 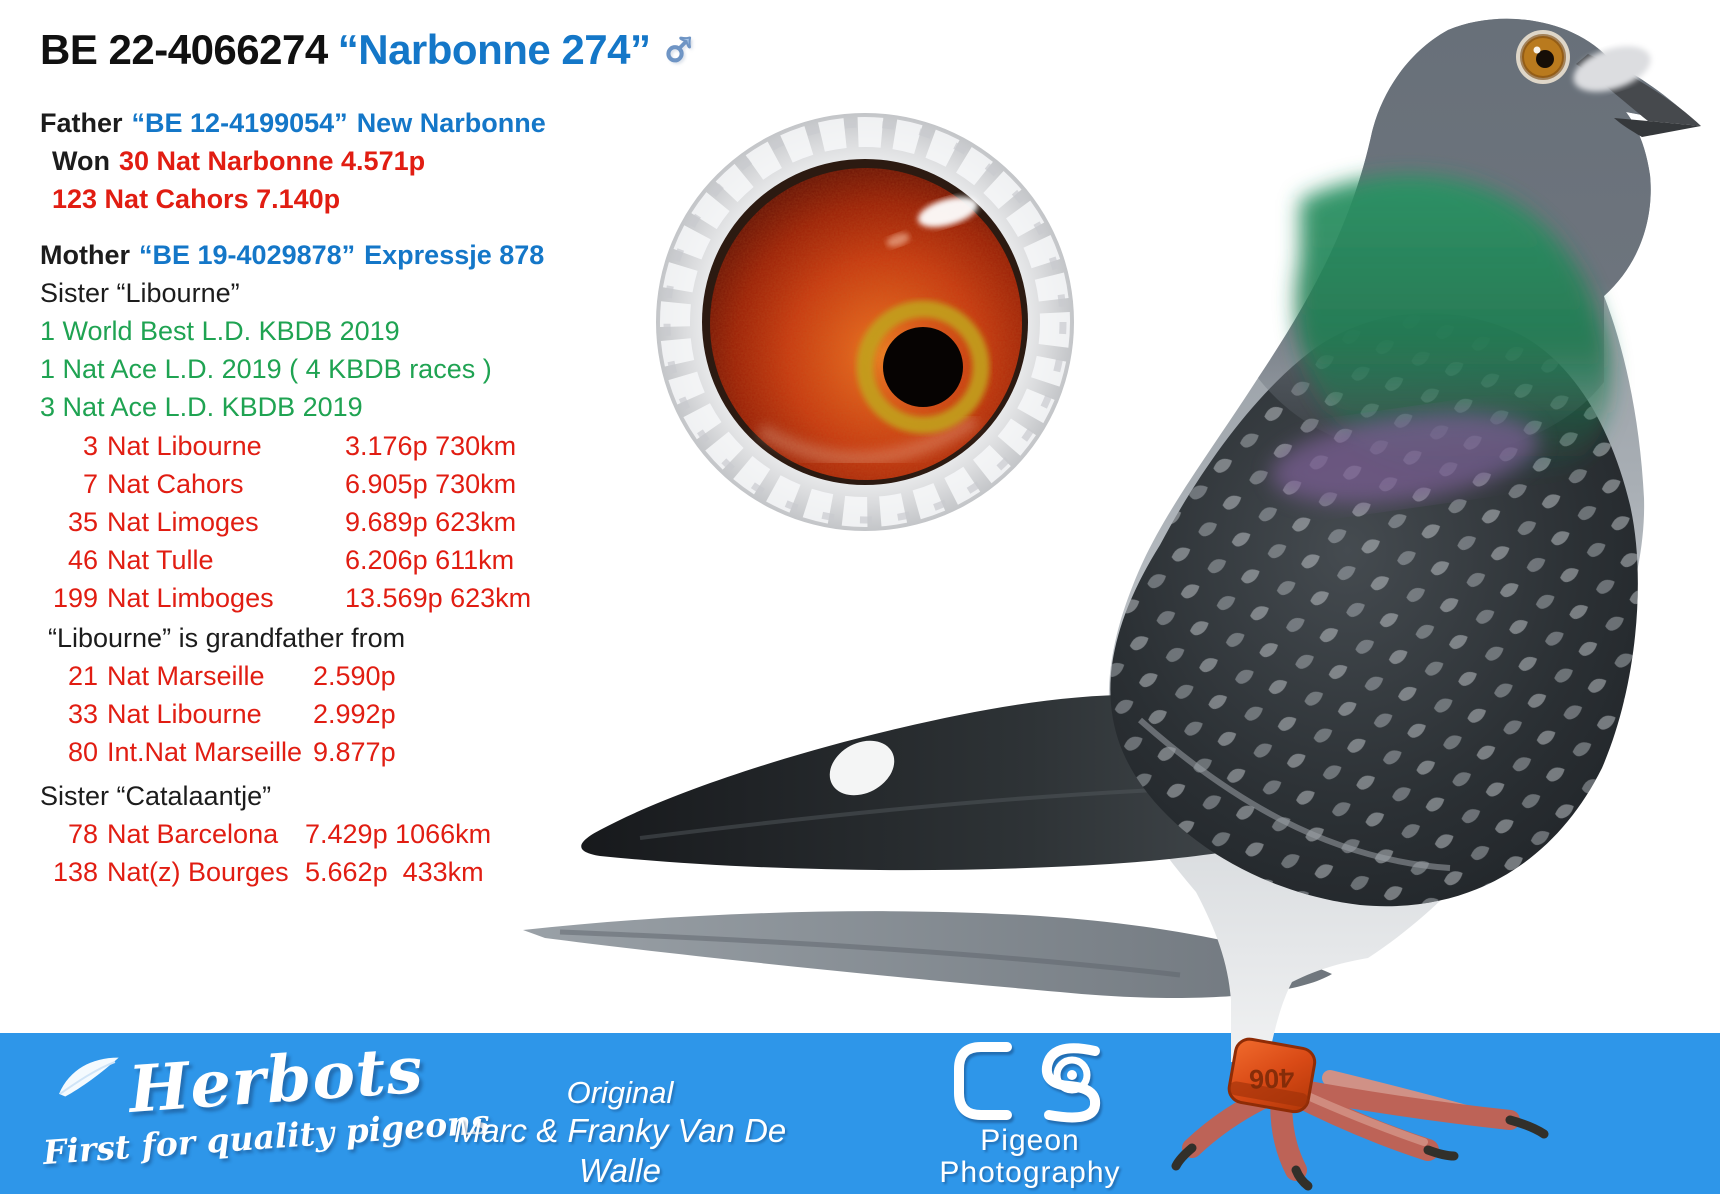 What do you see at coordinates (620, 1150) in the screenshot?
I see `owner-names: Marc & Franky Van De Walle` at bounding box center [620, 1150].